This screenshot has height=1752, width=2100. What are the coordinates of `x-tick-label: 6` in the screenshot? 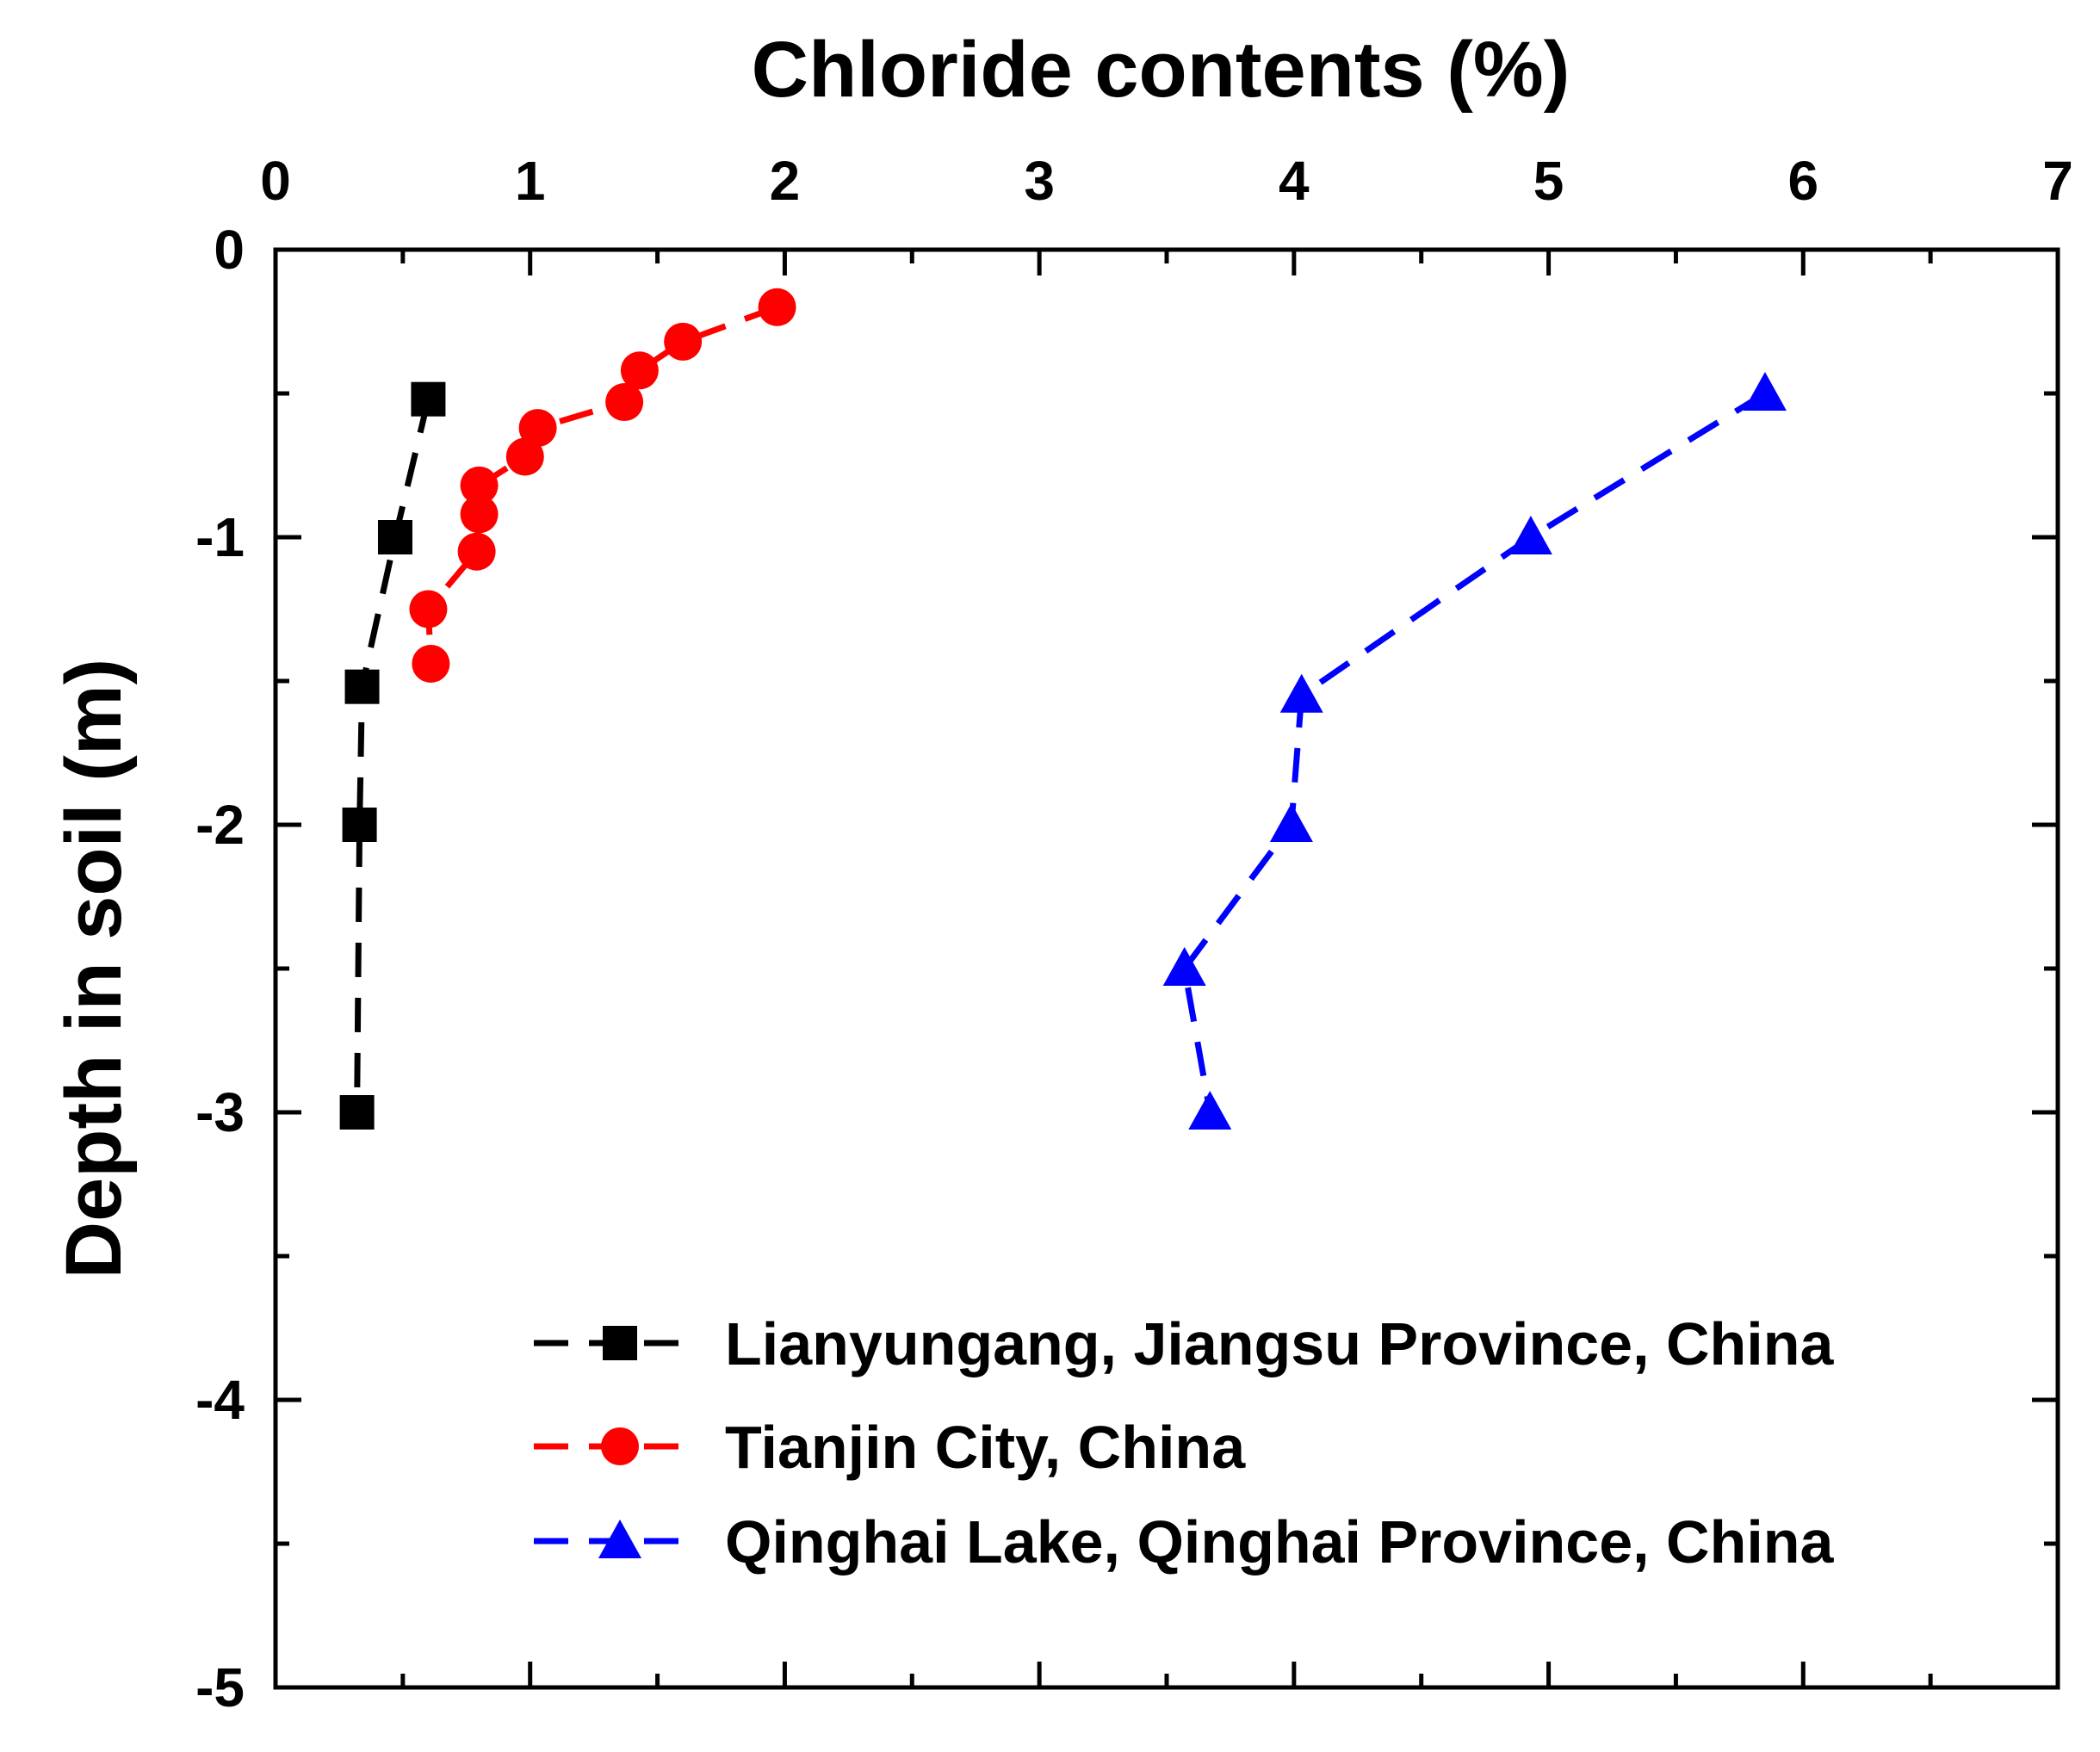 It's located at (1802, 181).